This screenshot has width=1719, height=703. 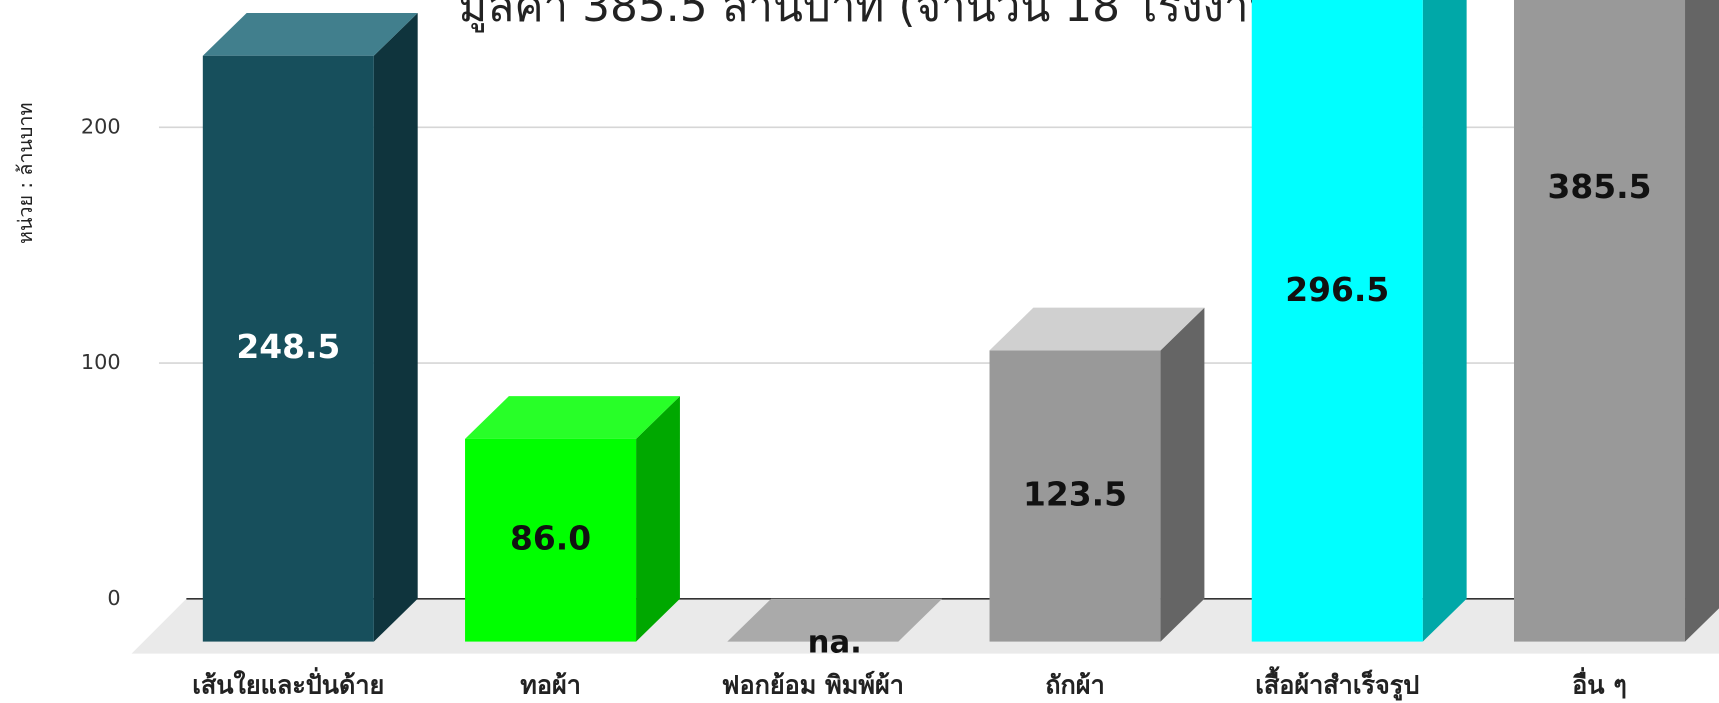 I want to click on x-tick-label: ถักผ้า, so click(x=1074, y=685).